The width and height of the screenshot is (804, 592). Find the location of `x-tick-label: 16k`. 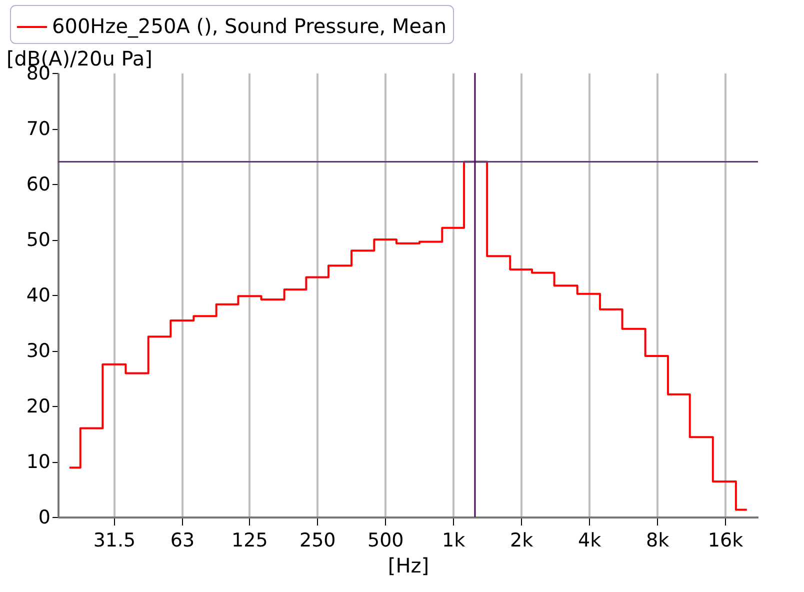

x-tick-label: 16k is located at coordinates (726, 541).